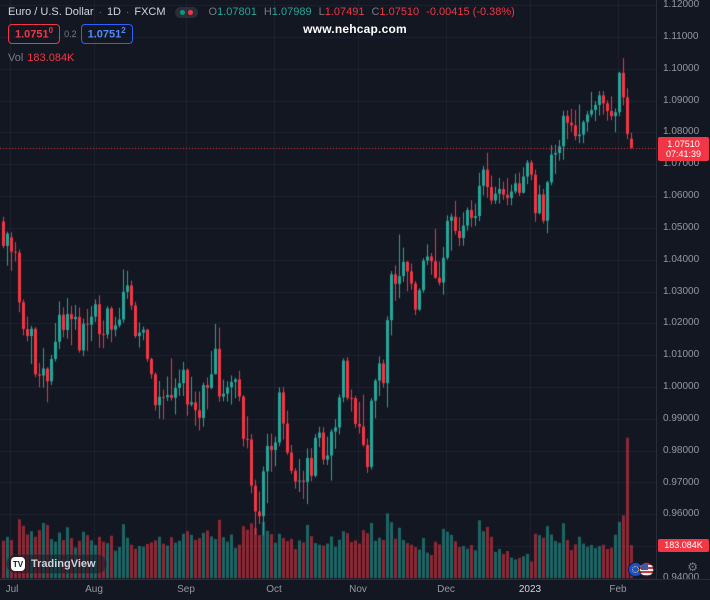 This screenshot has width=710, height=600. I want to click on price-axis-label: 1.10000, so click(681, 68).